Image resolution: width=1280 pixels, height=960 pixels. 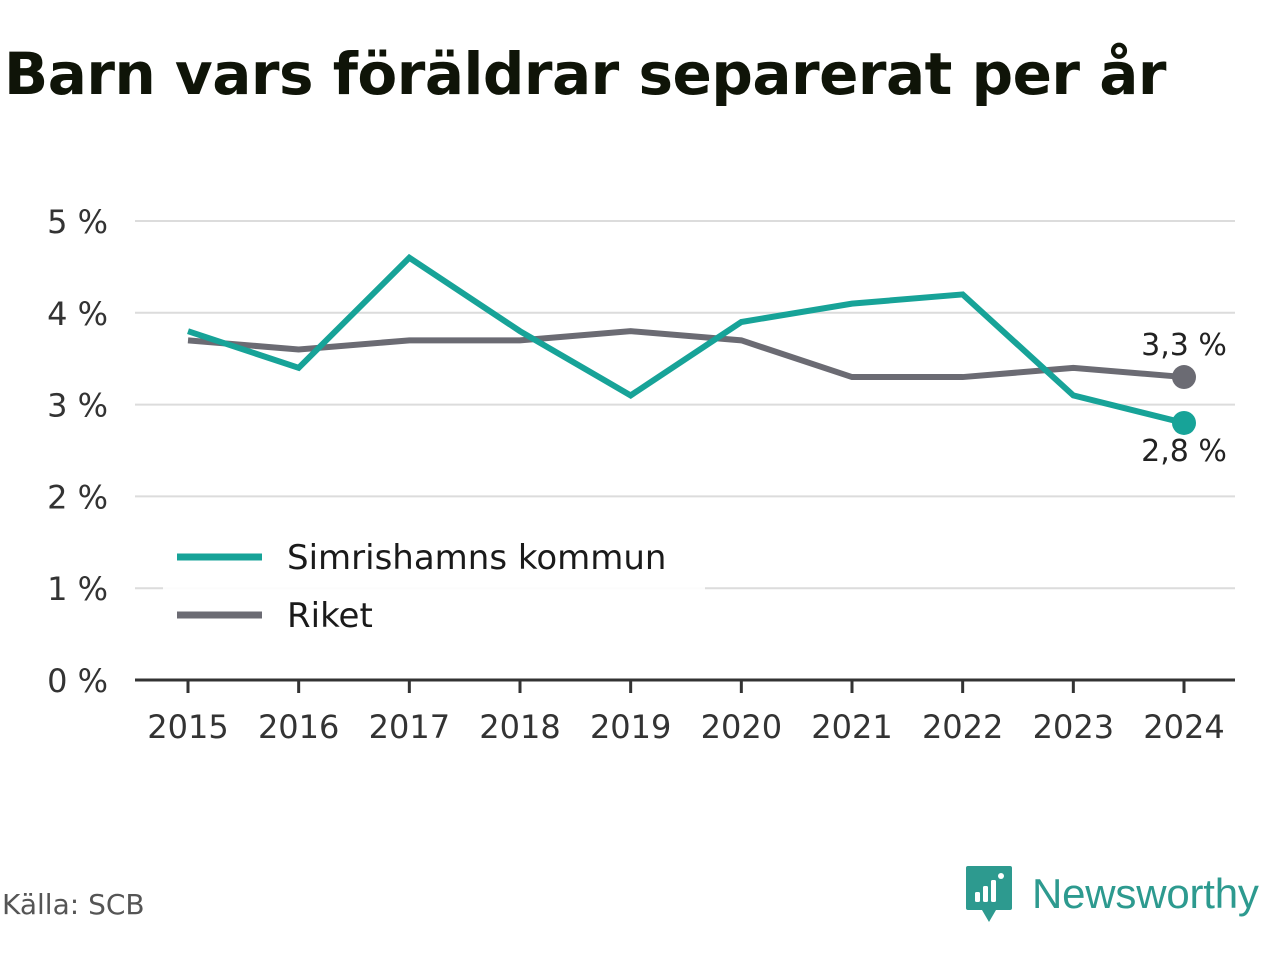 What do you see at coordinates (630, 727) in the screenshot?
I see `x-tick-label: 2019` at bounding box center [630, 727].